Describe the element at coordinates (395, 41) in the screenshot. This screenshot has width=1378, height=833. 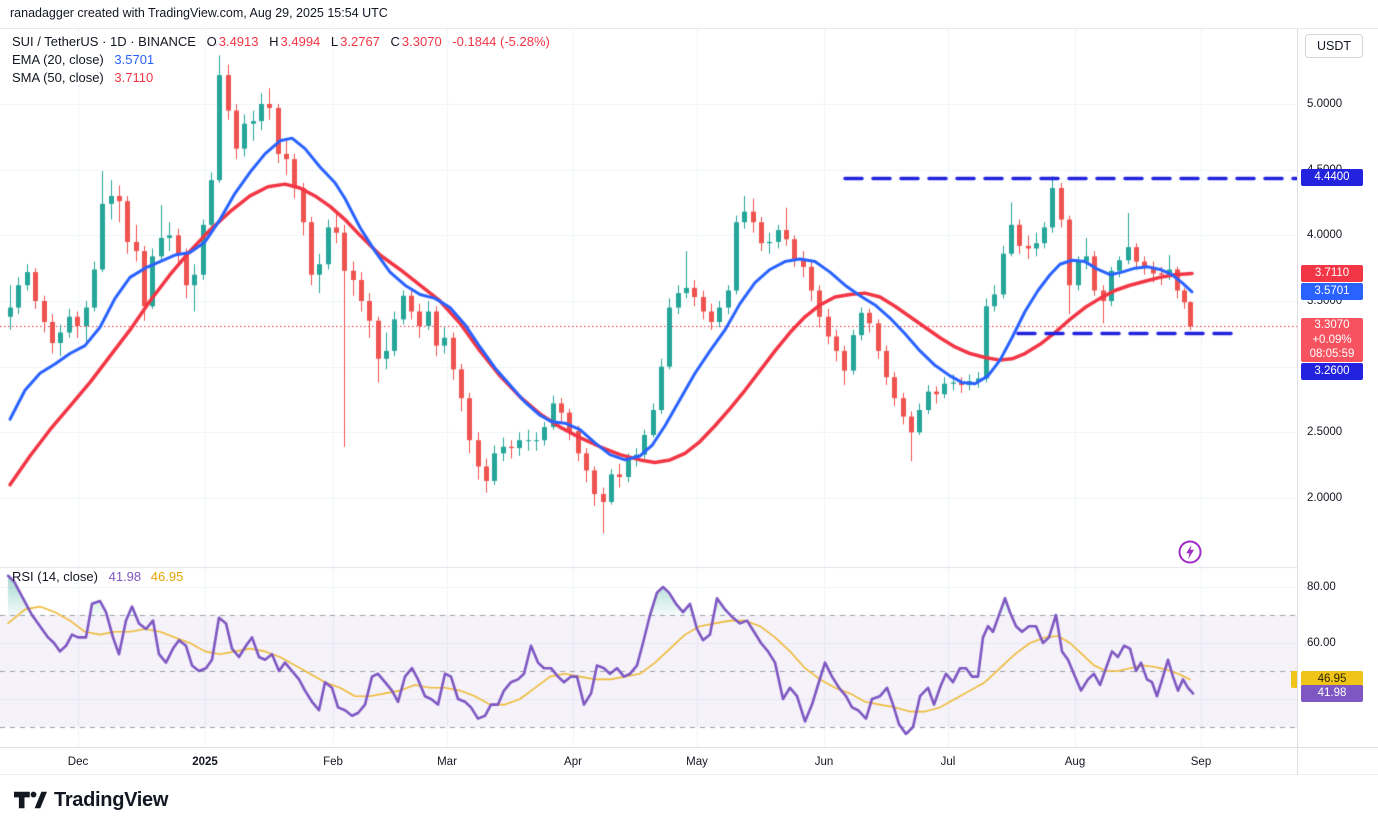
I see `close-label: C` at that location.